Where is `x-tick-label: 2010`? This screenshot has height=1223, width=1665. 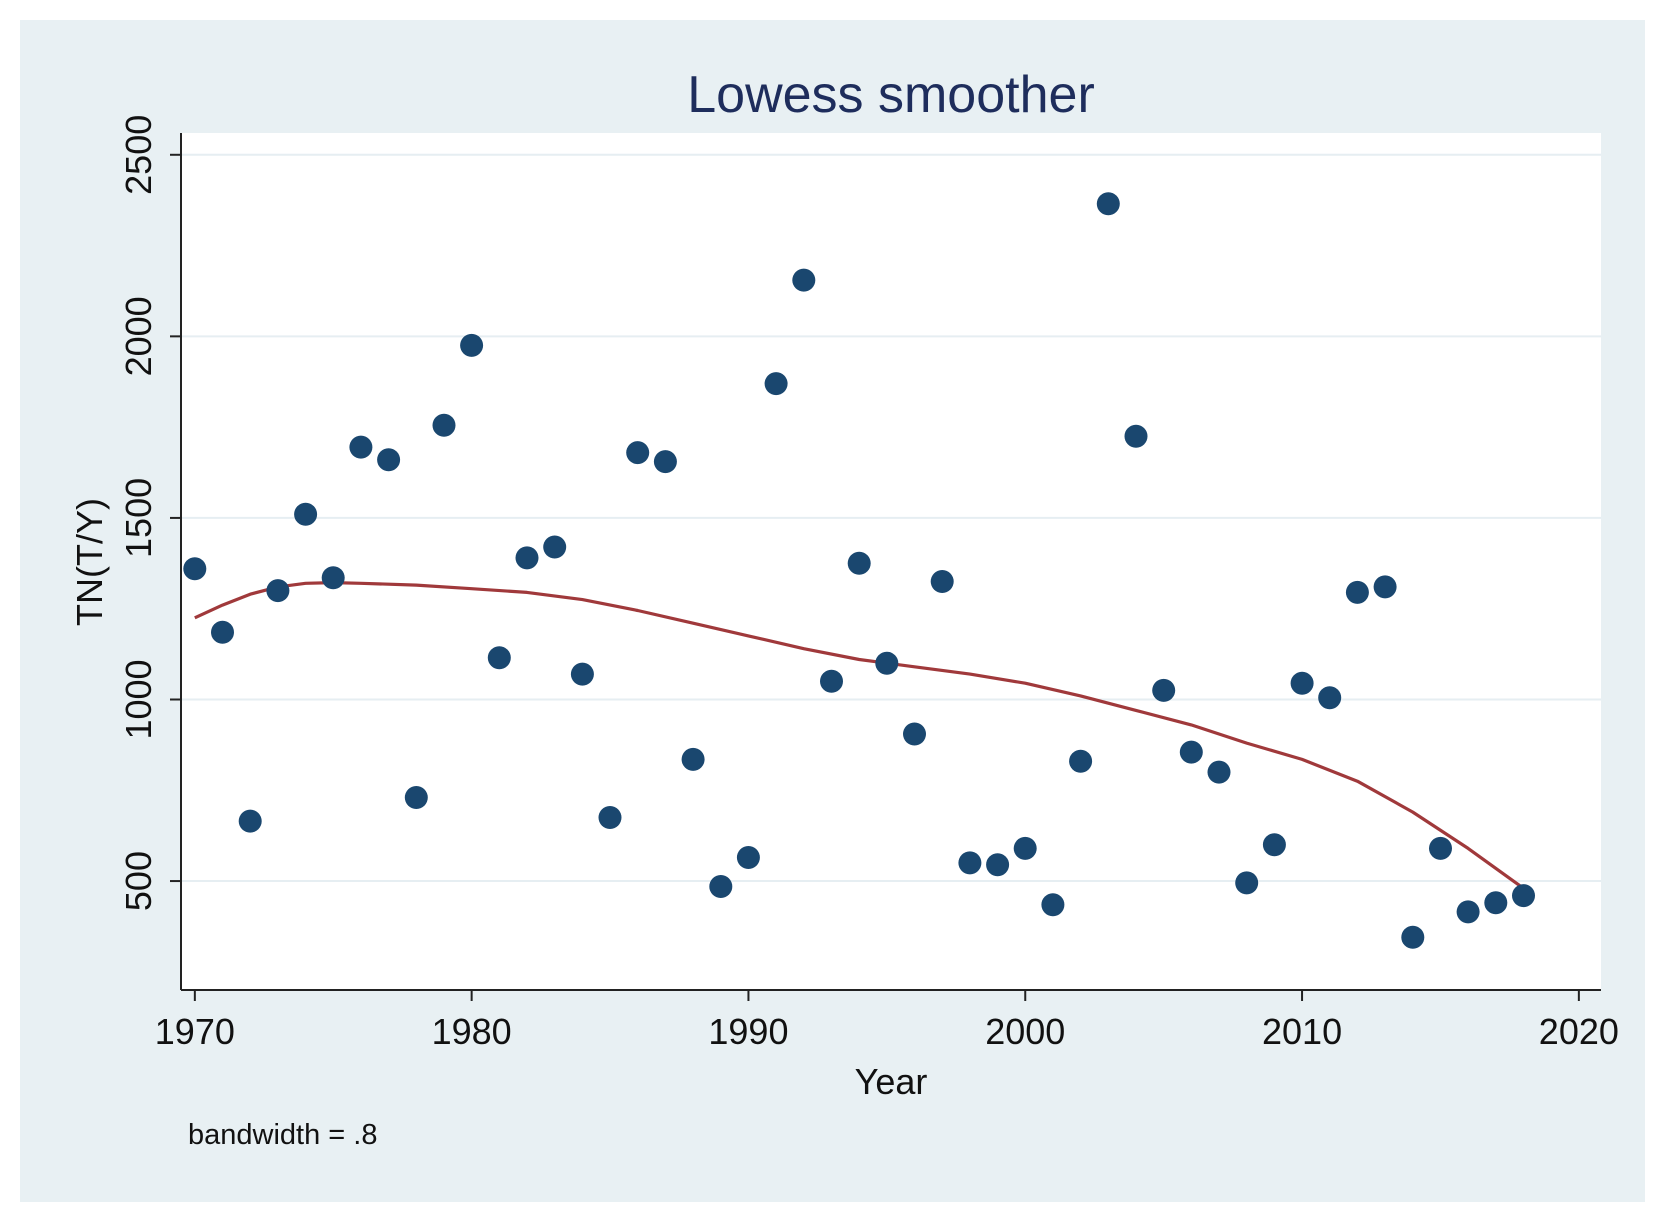 x-tick-label: 2010 is located at coordinates (1302, 1031).